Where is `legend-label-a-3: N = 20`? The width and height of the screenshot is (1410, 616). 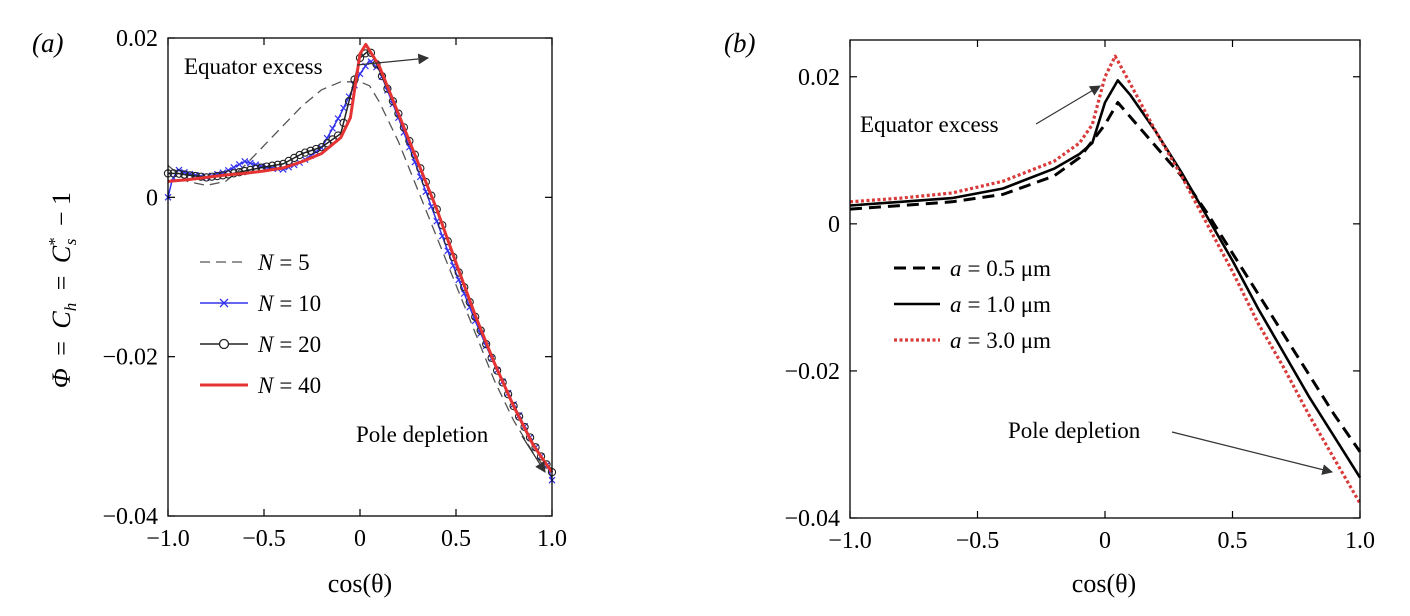
legend-label-a-3: N = 20 is located at coordinates (289, 344).